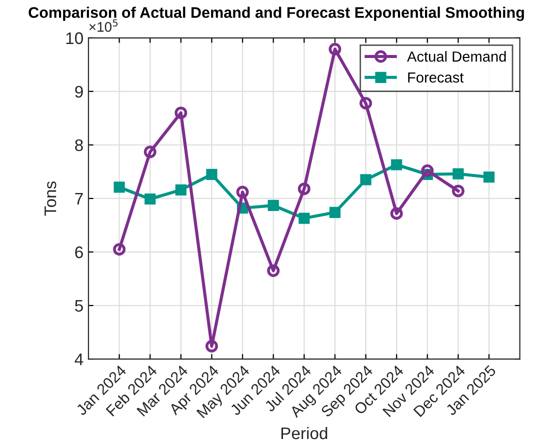 The width and height of the screenshot is (553, 446). Describe the element at coordinates (103, 25) in the screenshot. I see `text: ×10$^{5}$` at that location.